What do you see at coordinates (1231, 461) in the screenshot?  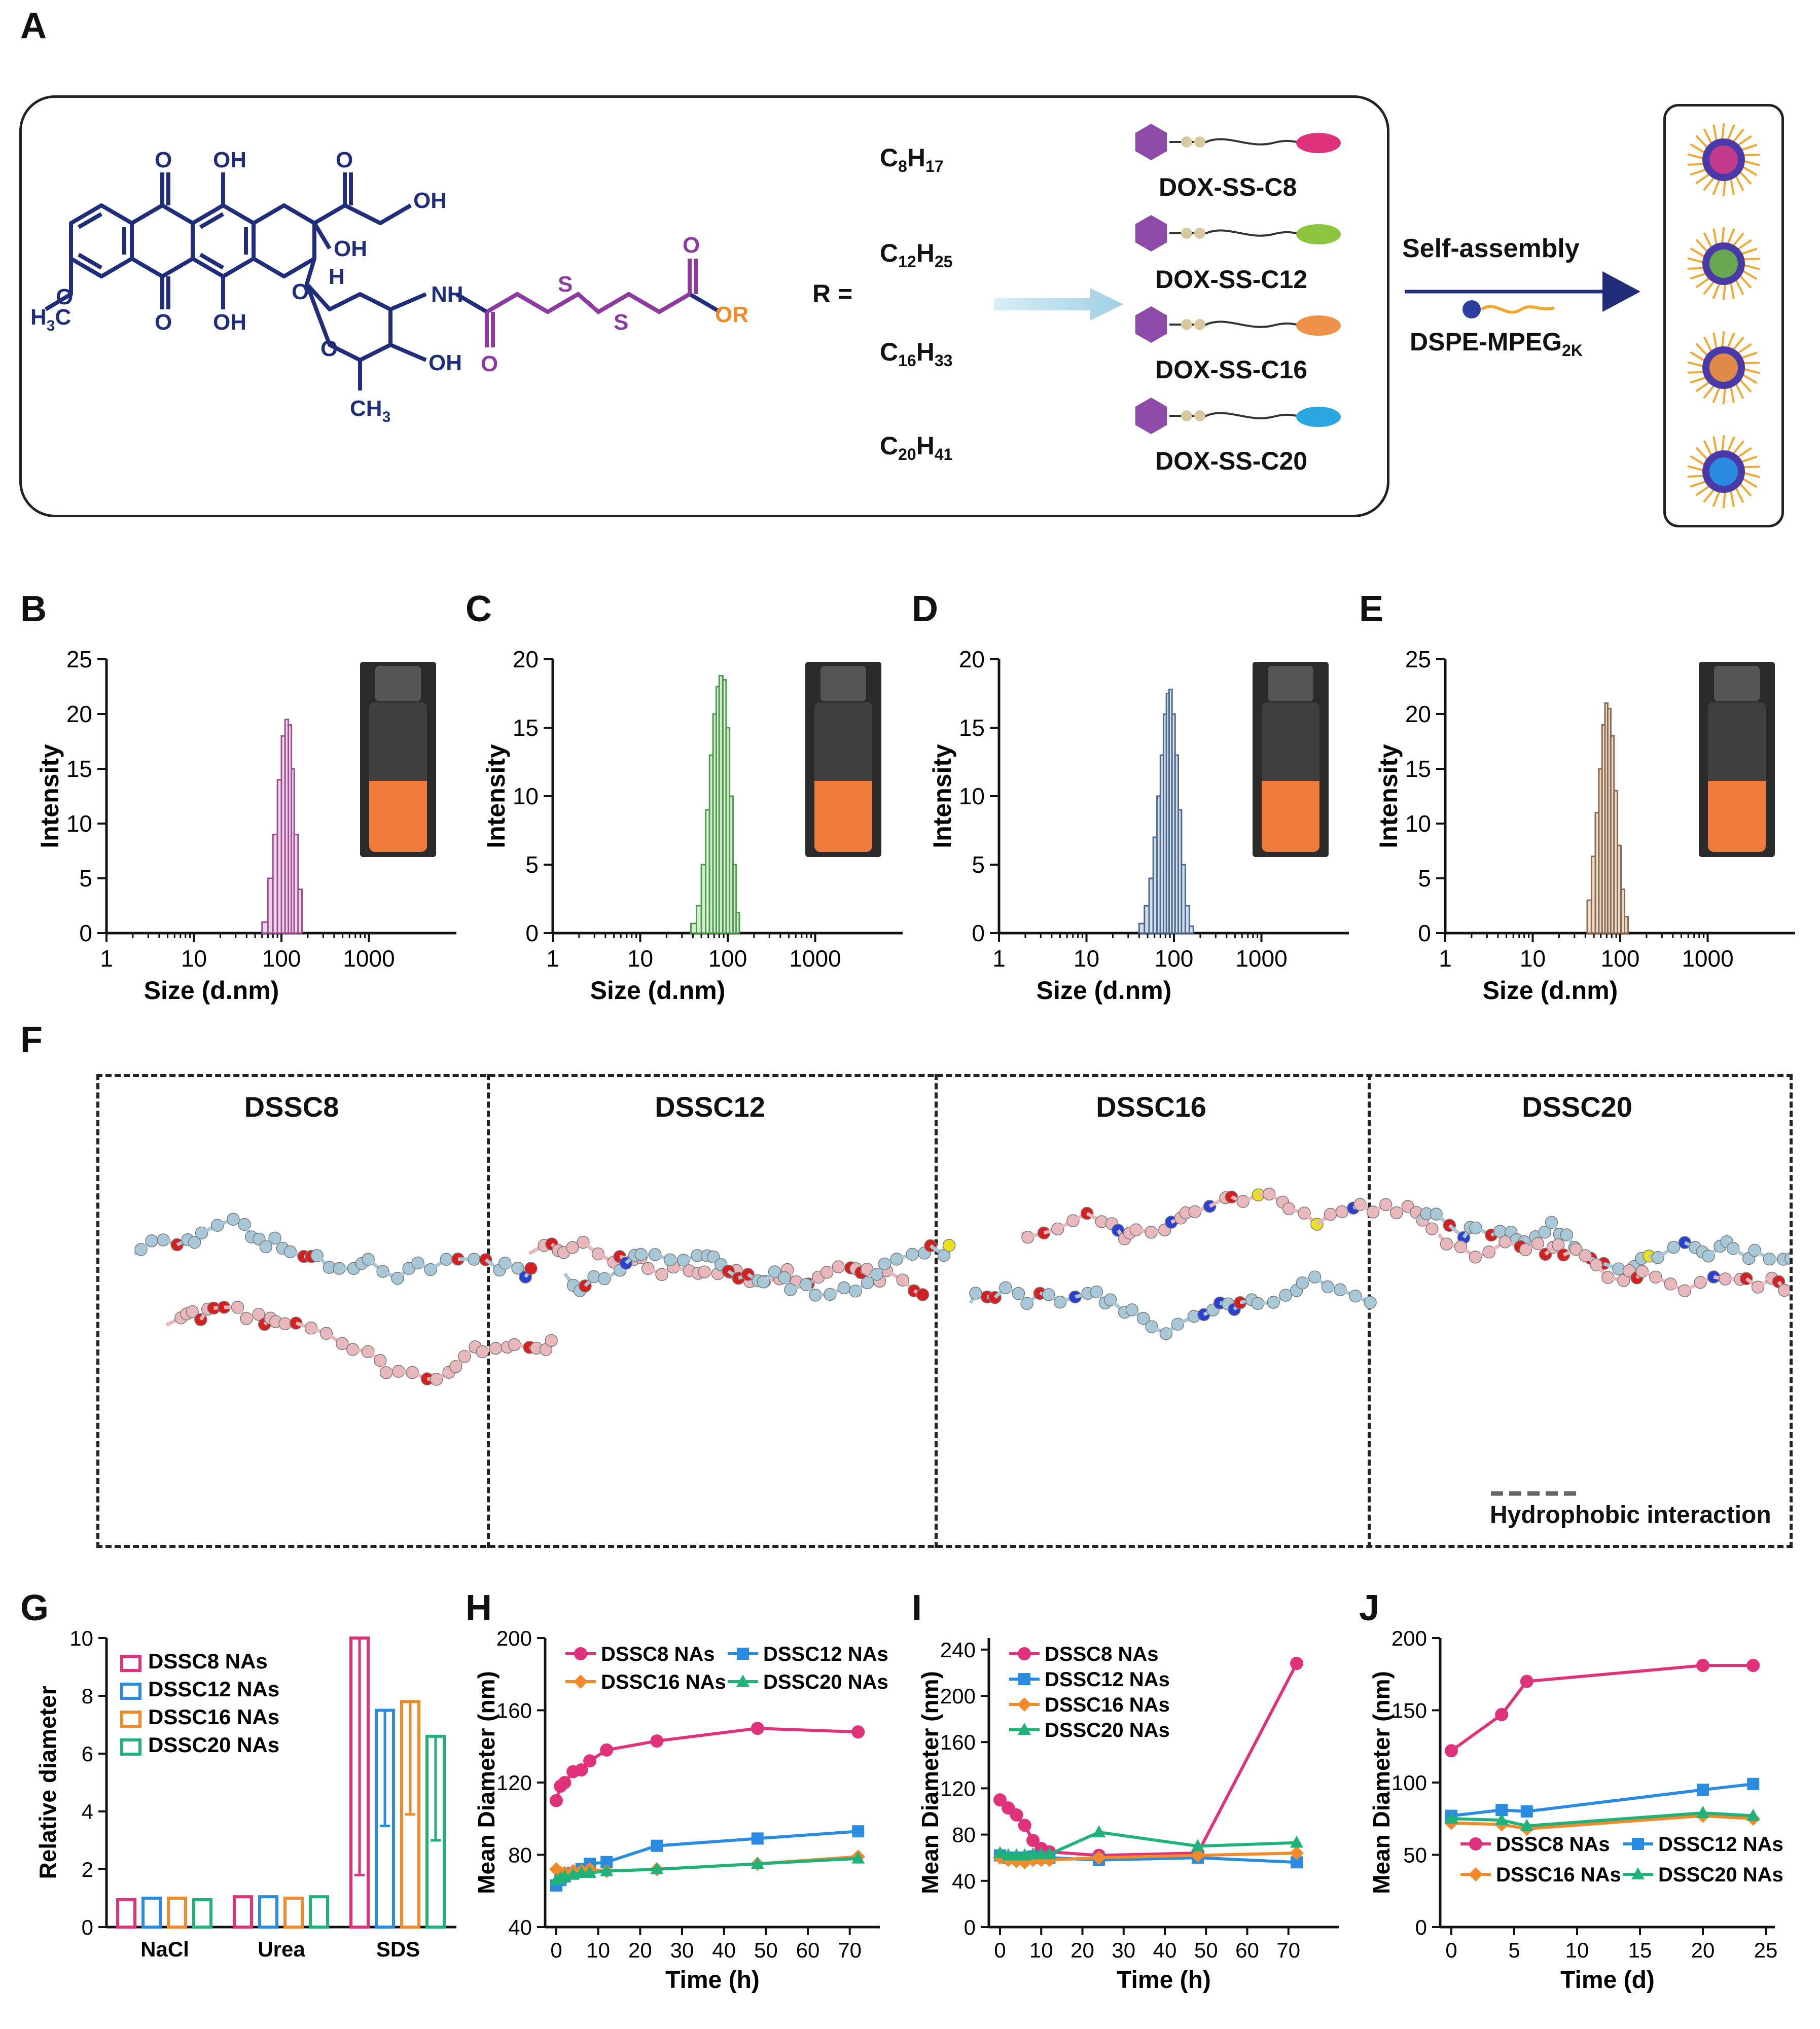 I see `prodrug-label-c20: DOX-SS-C20` at bounding box center [1231, 461].